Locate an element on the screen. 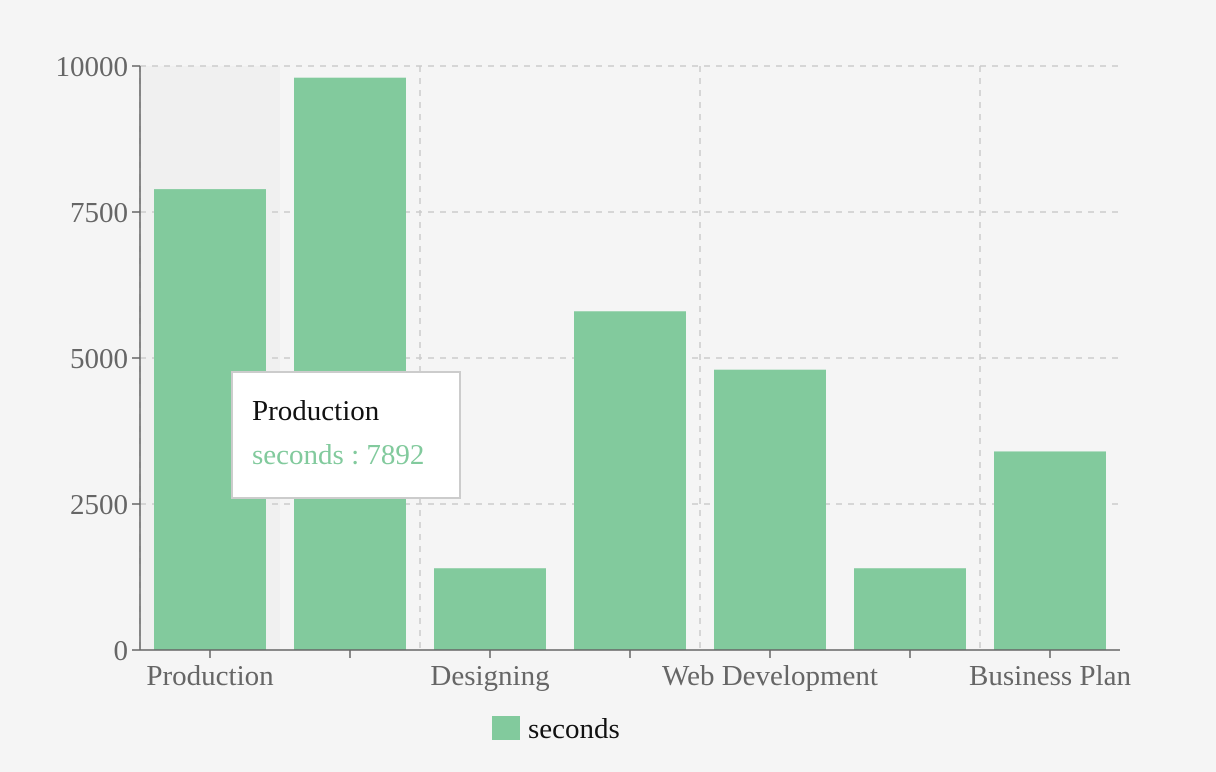 The height and width of the screenshot is (772, 1216). y-tick-label-4: 10000 is located at coordinates (92, 67).